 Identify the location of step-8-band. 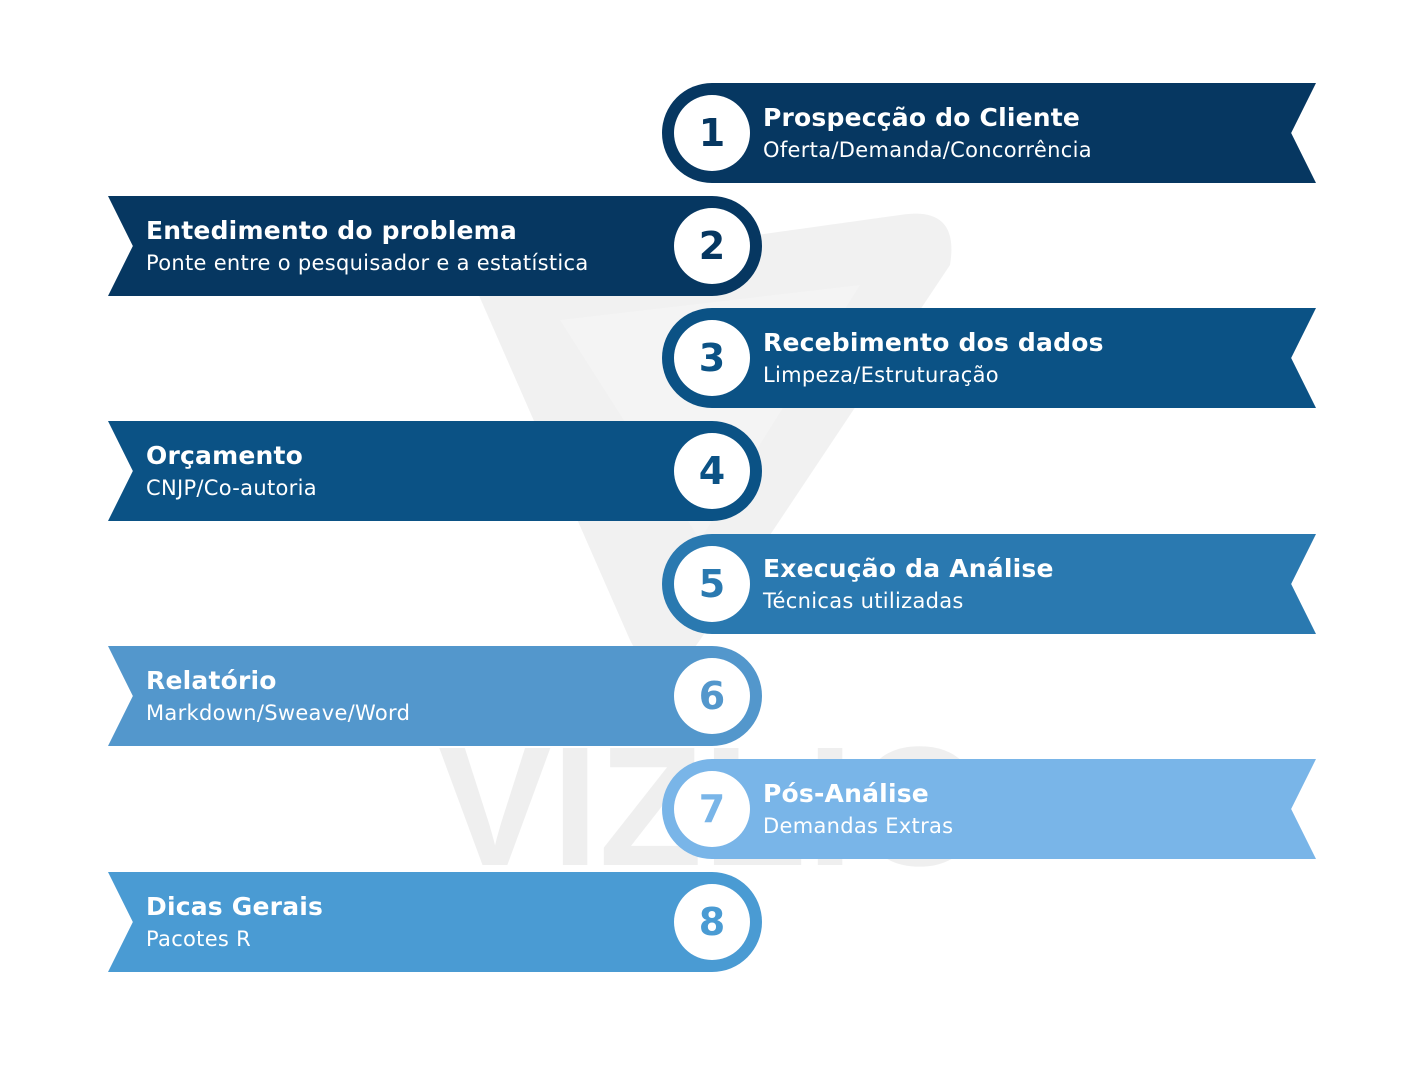
(435, 922).